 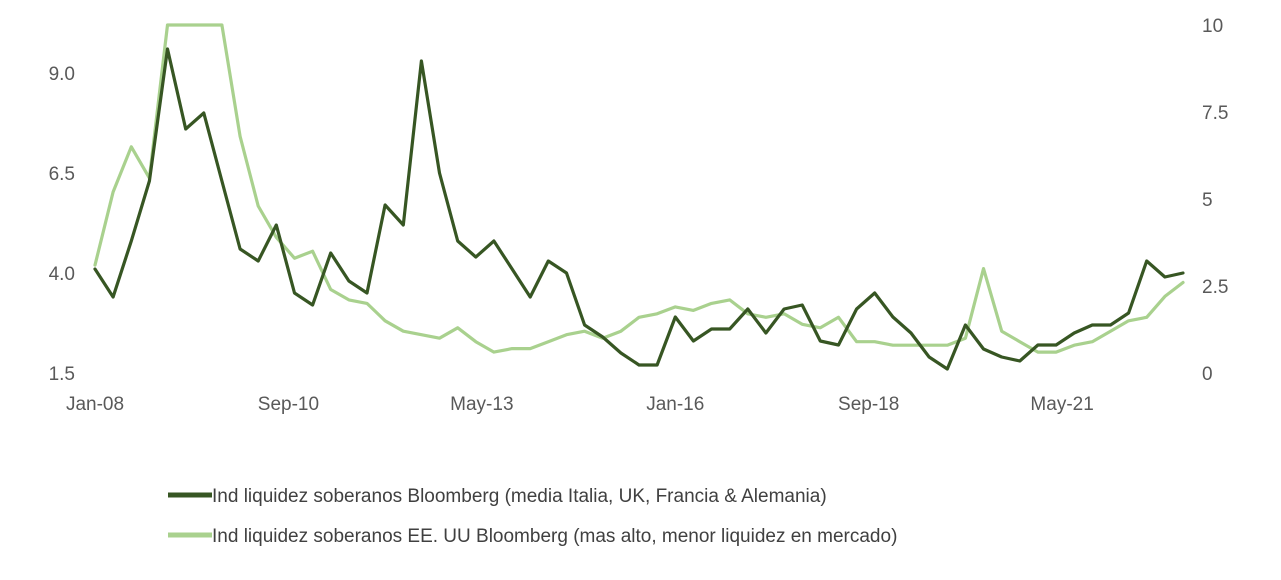 I want to click on x-tick-label: Jan-16, so click(x=675, y=404).